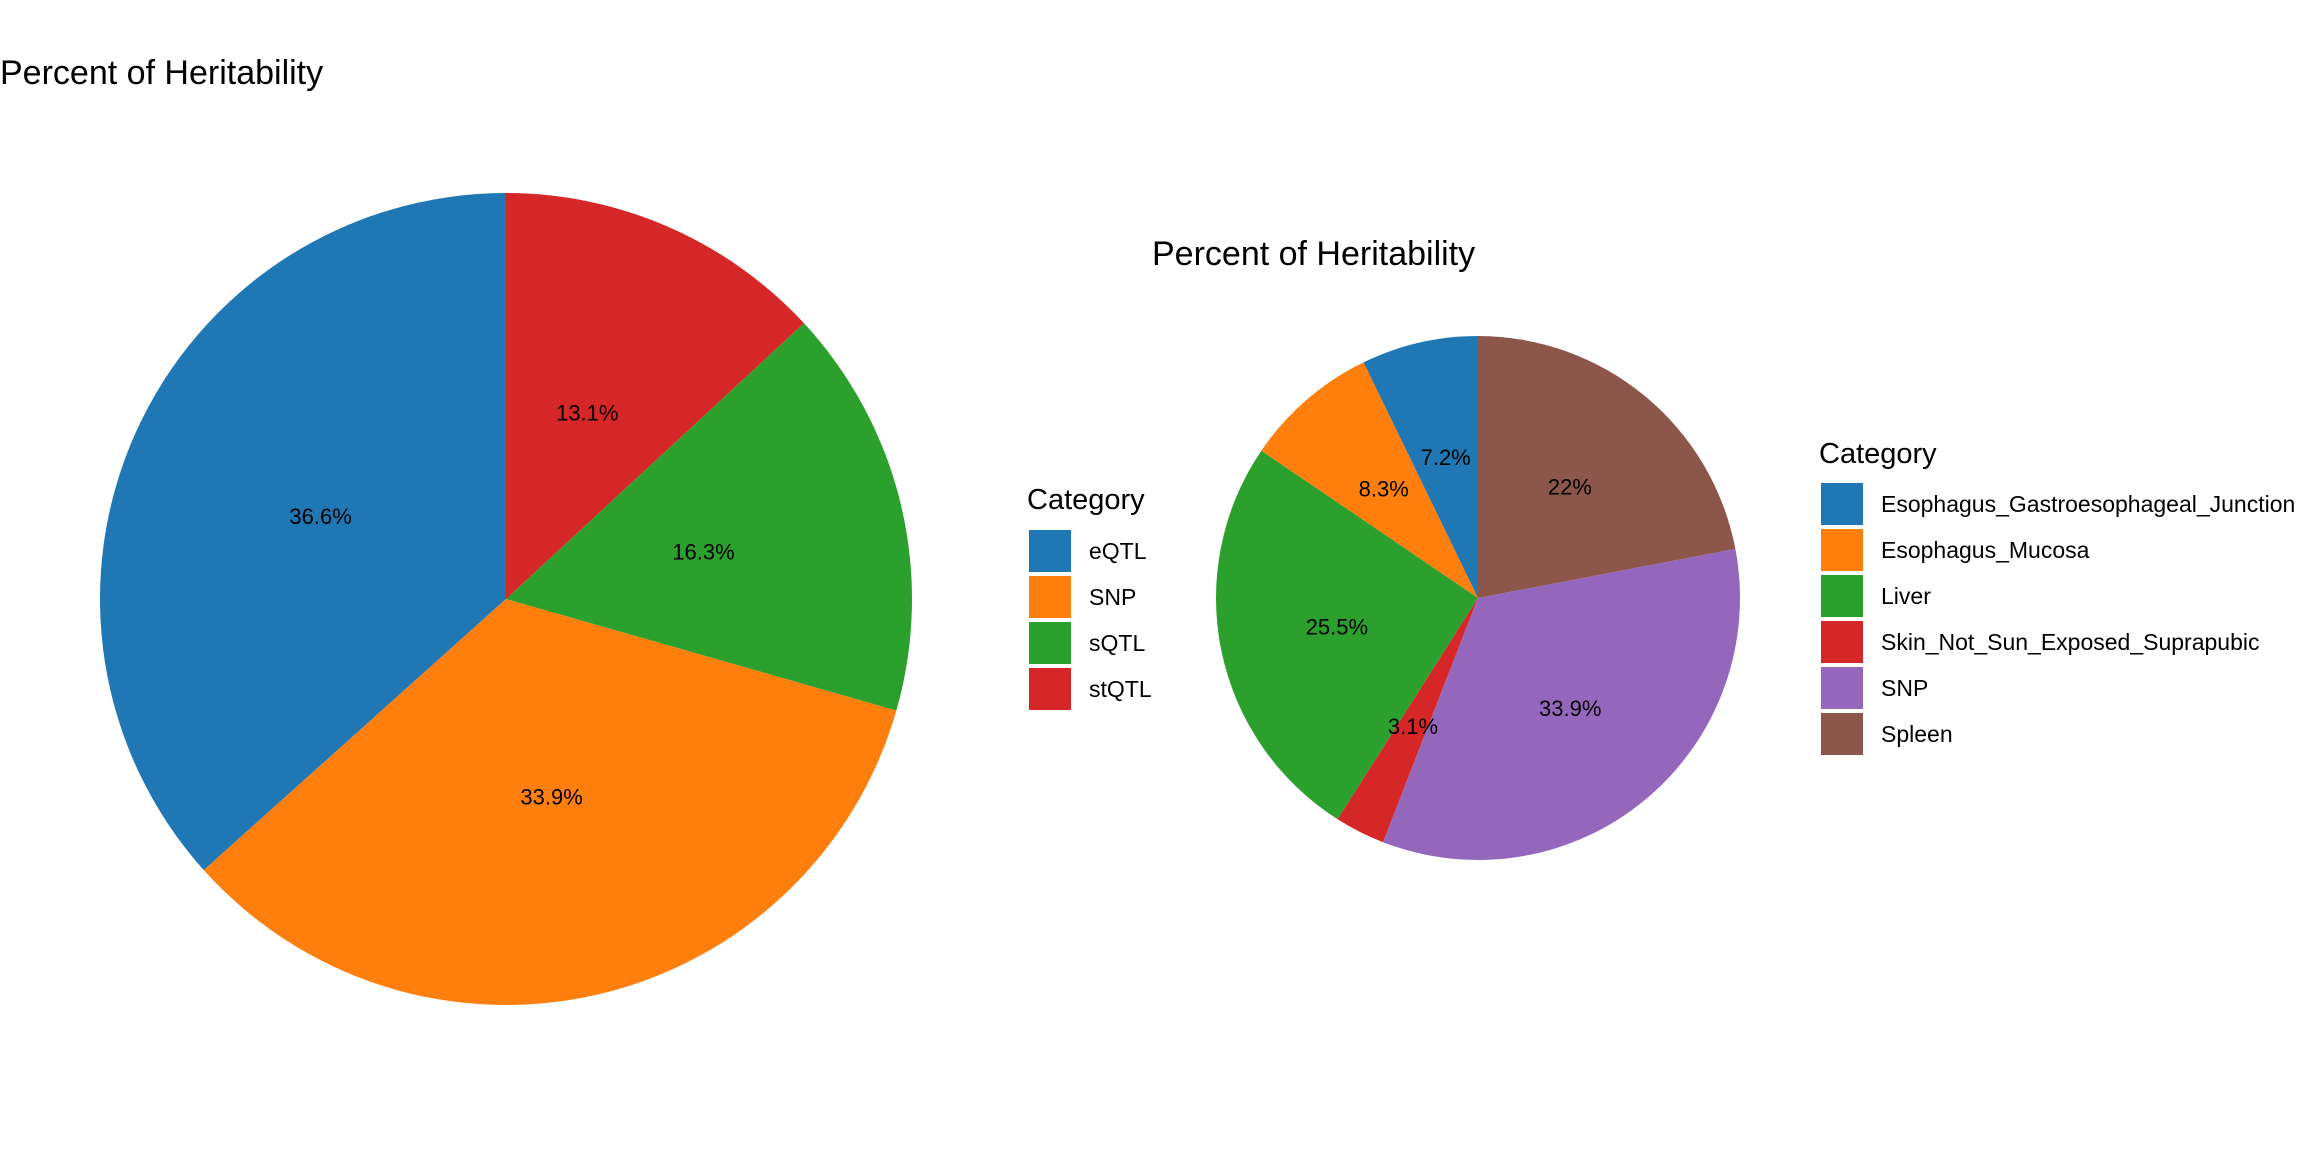 This screenshot has width=2304, height=1152. I want to click on chart-1-legend: Category eQTL SNP sQTL stQTL, so click(1089, 597).